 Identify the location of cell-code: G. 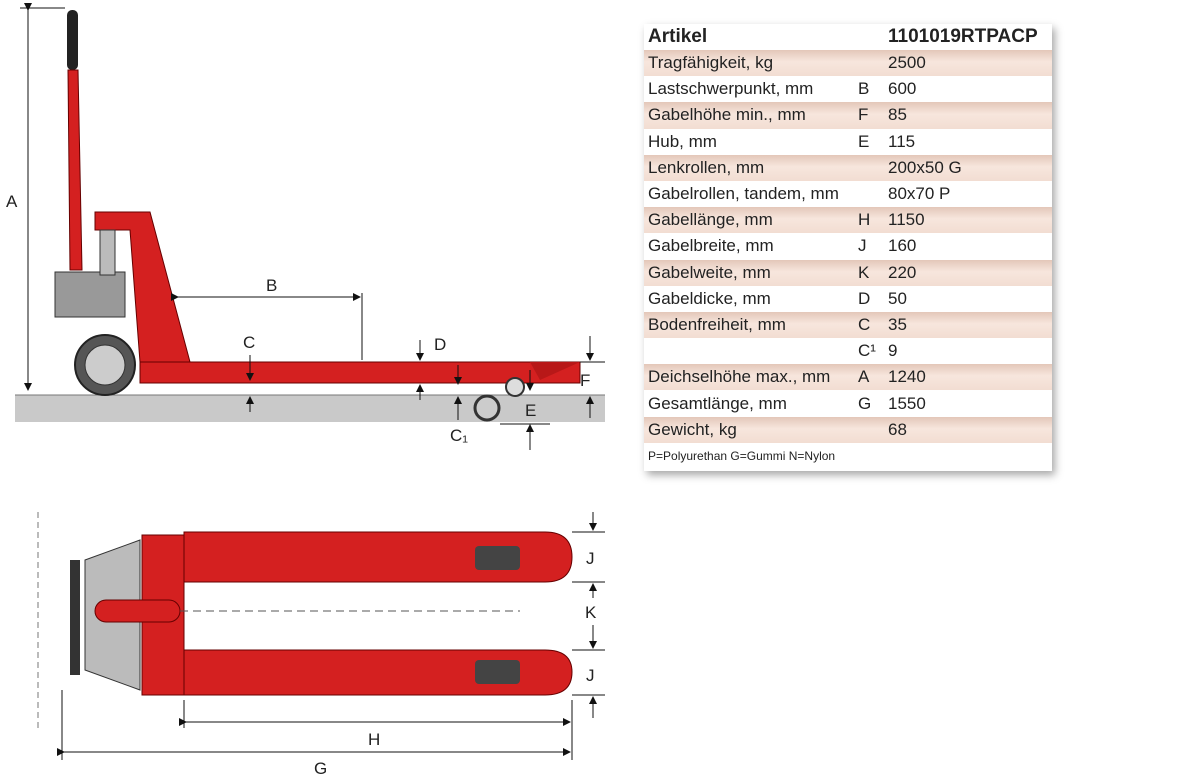
(865, 403).